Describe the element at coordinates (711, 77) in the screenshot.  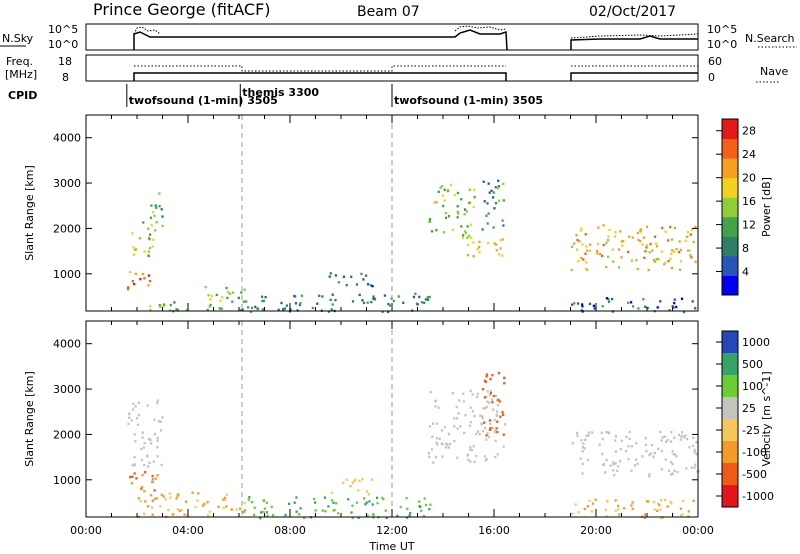
I see `nave-tick-bottom: 0` at that location.